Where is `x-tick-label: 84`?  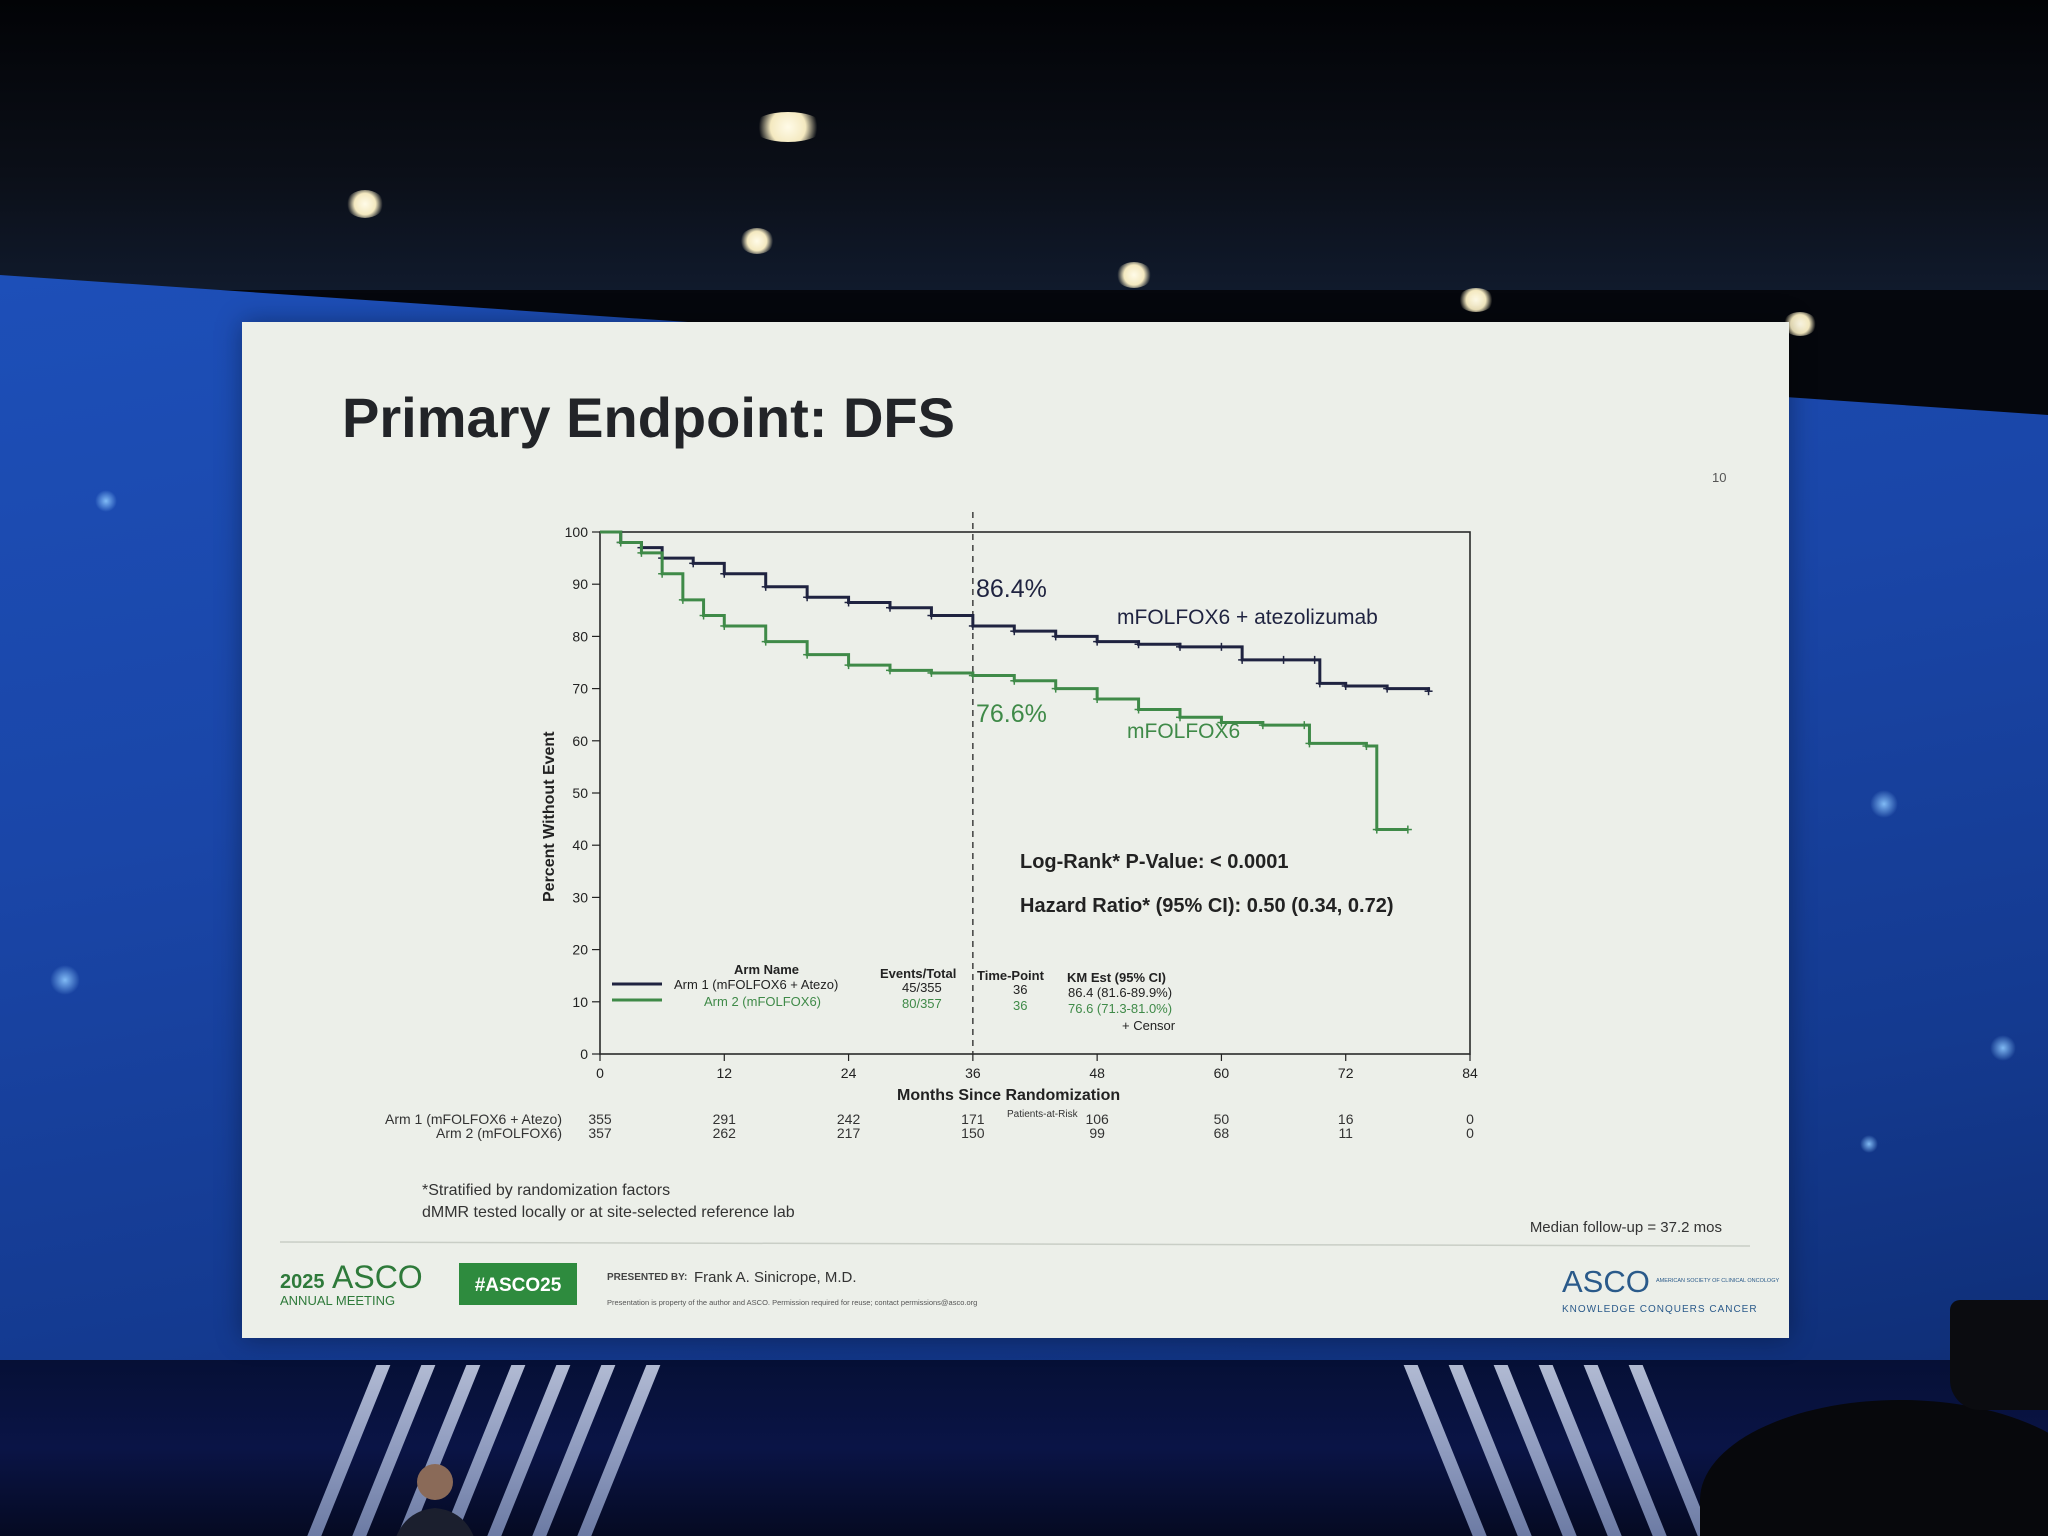
x-tick-label: 84 is located at coordinates (1470, 1073).